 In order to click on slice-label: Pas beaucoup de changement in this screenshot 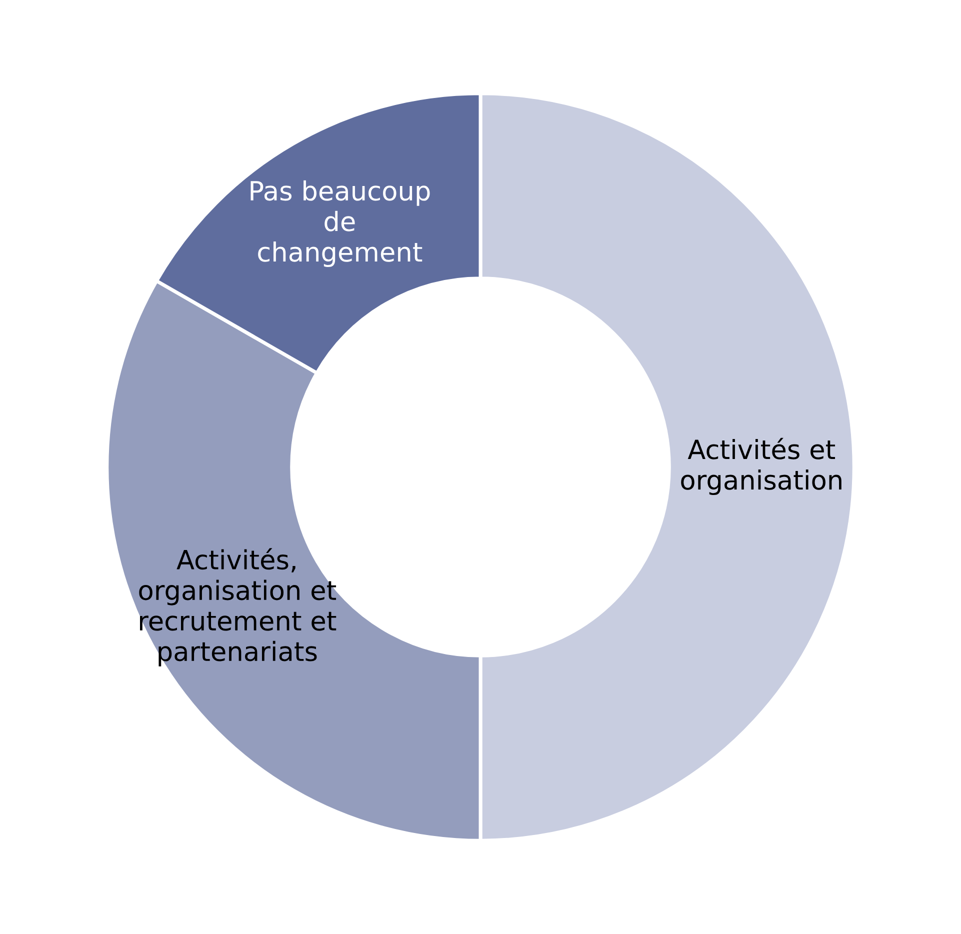, I will do `click(340, 223)`.